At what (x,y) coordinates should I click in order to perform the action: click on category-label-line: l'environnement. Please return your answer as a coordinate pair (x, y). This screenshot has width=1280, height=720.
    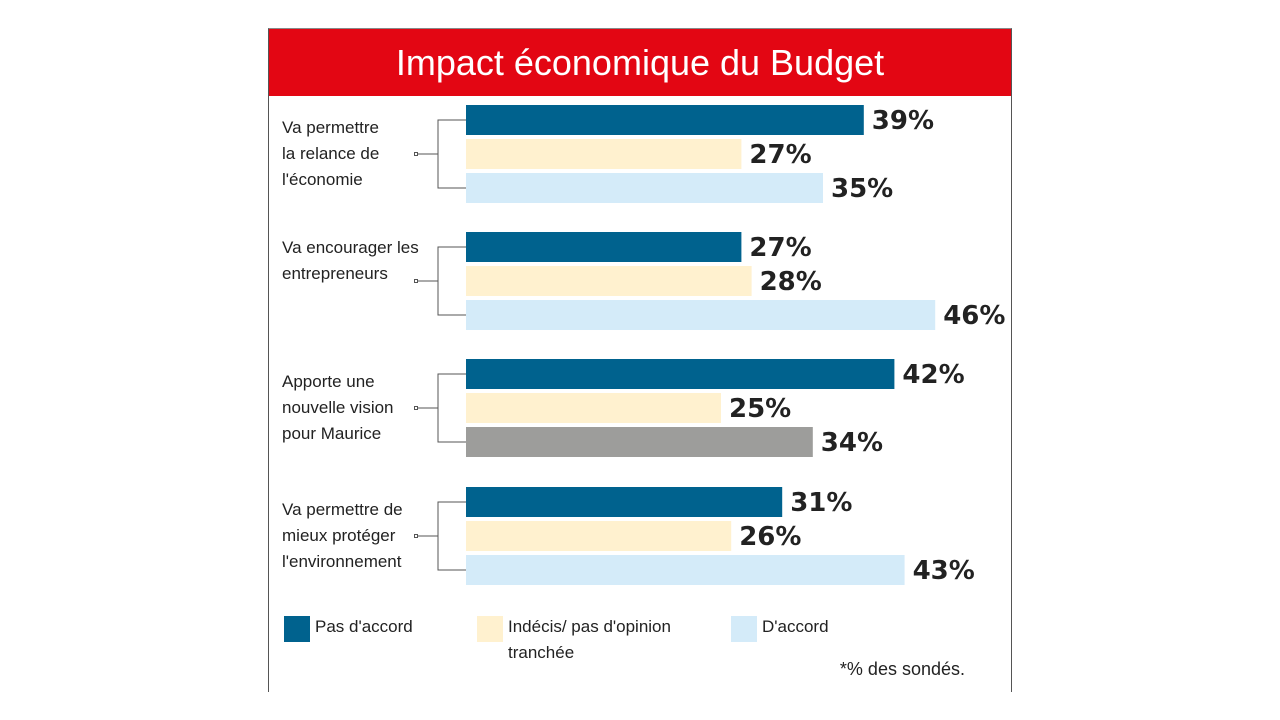
    Looking at the image, I should click on (342, 561).